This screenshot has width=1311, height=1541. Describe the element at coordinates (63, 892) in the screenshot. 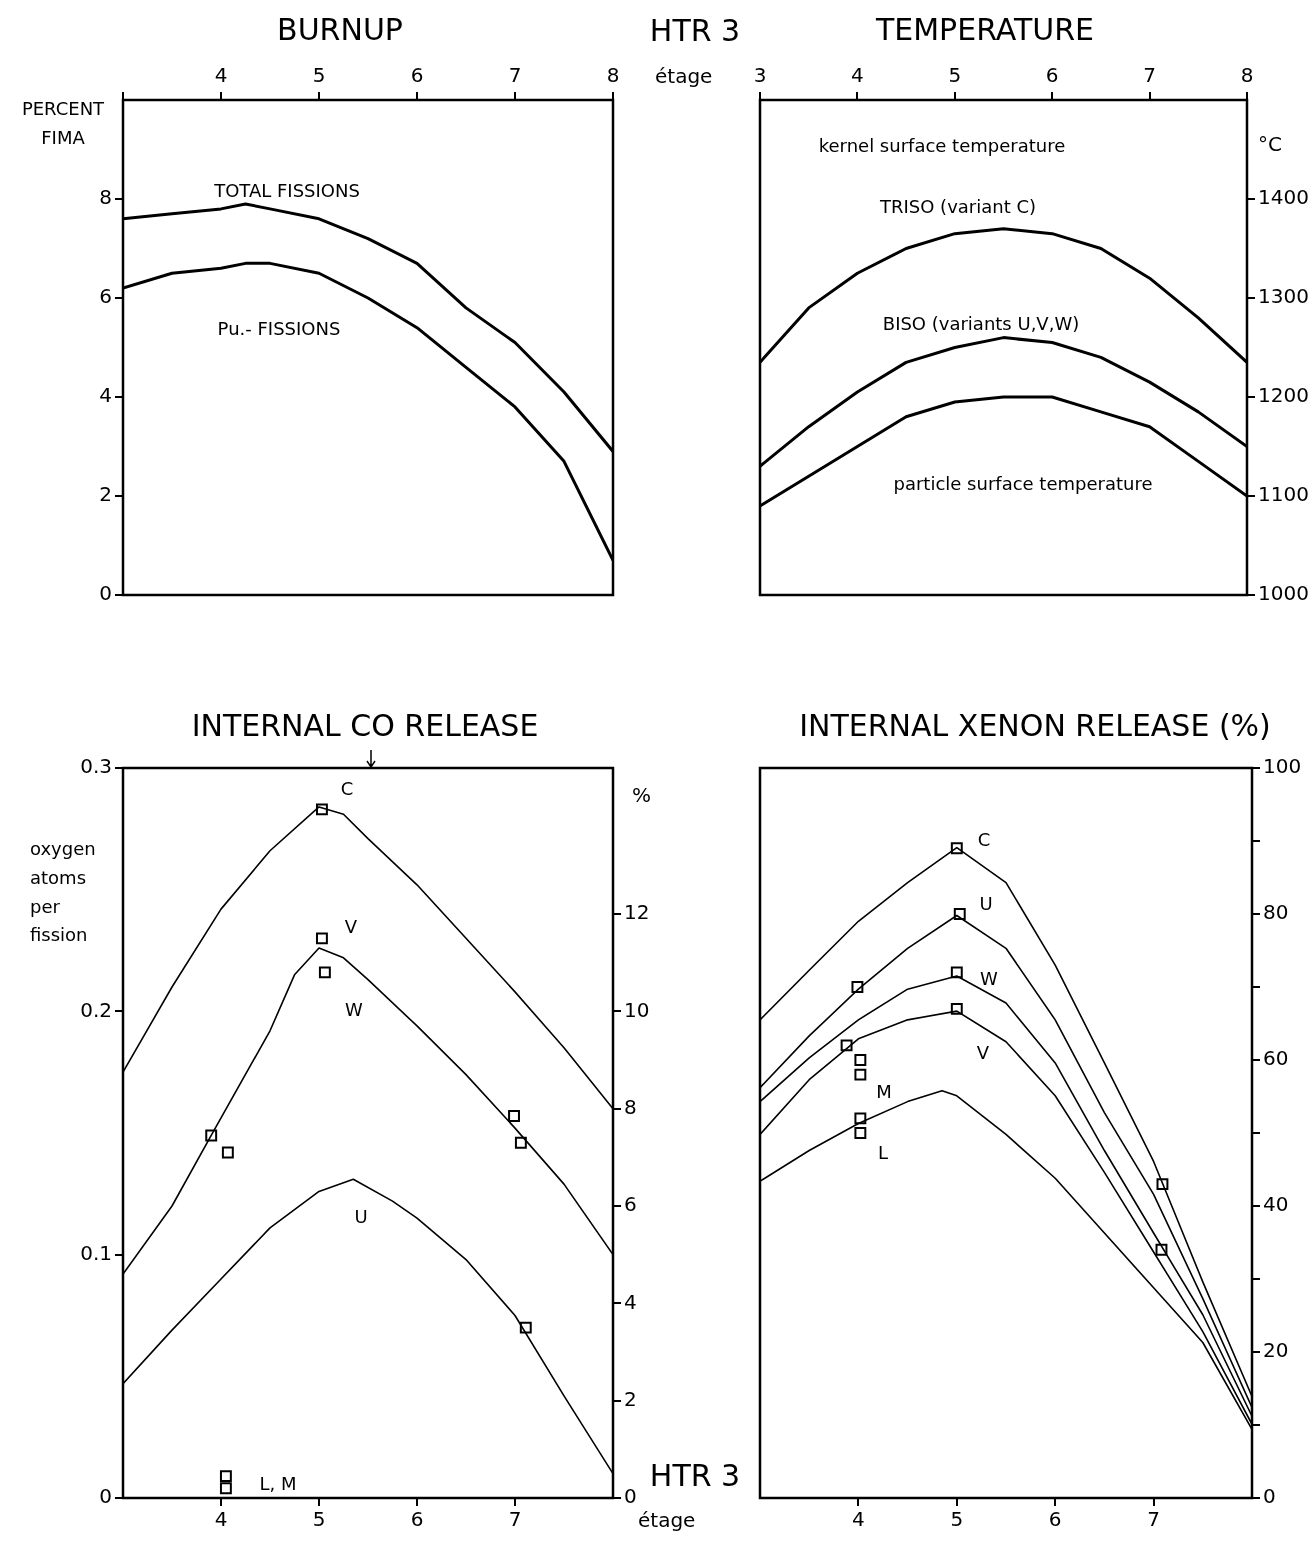

I see `y-axis-title: oxygen atoms per fission` at that location.